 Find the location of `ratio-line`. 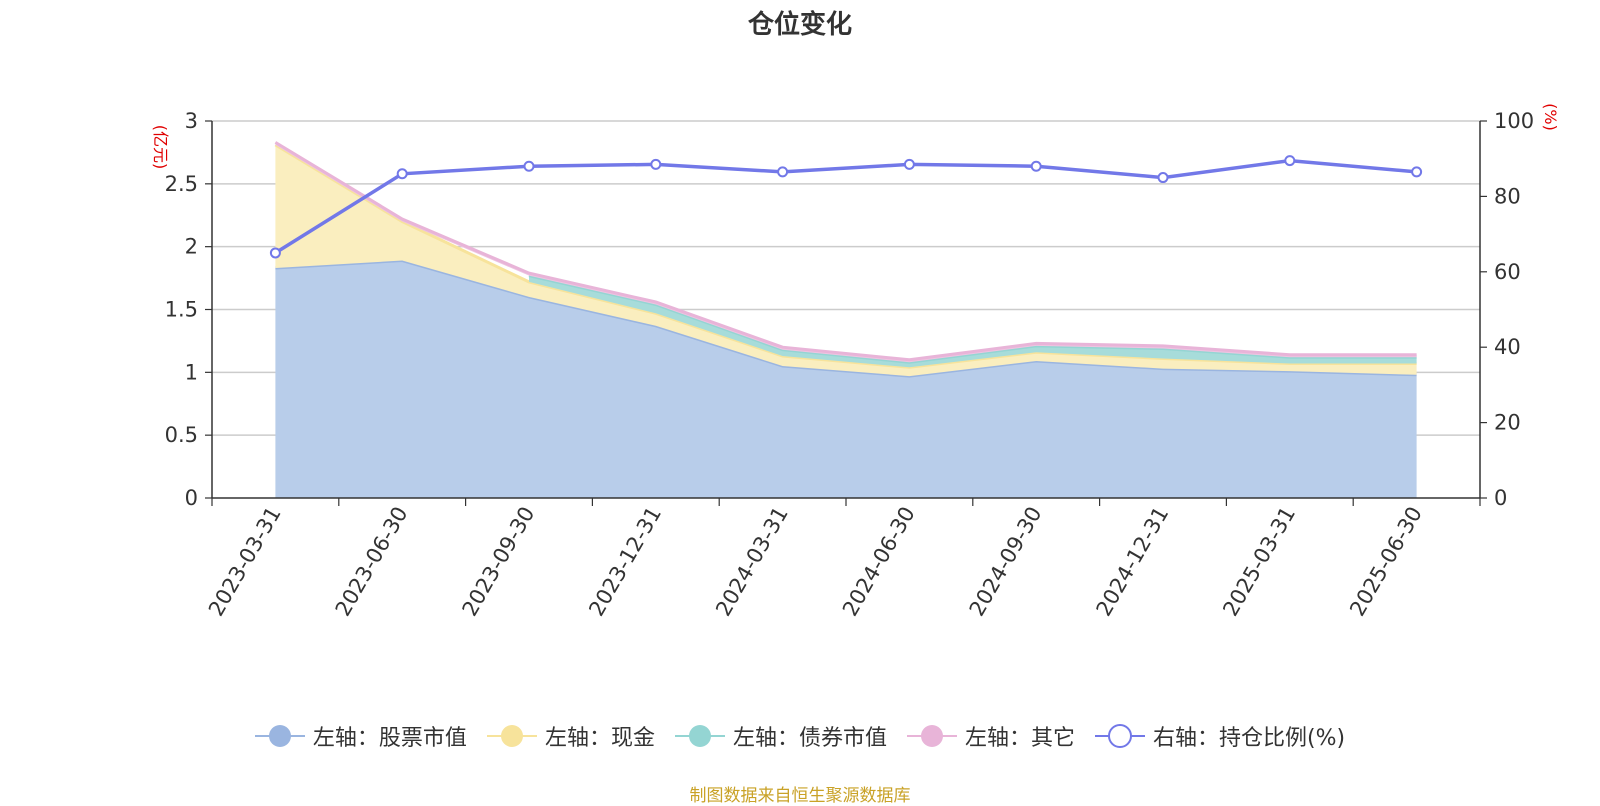

ratio-line is located at coordinates (845, 206).